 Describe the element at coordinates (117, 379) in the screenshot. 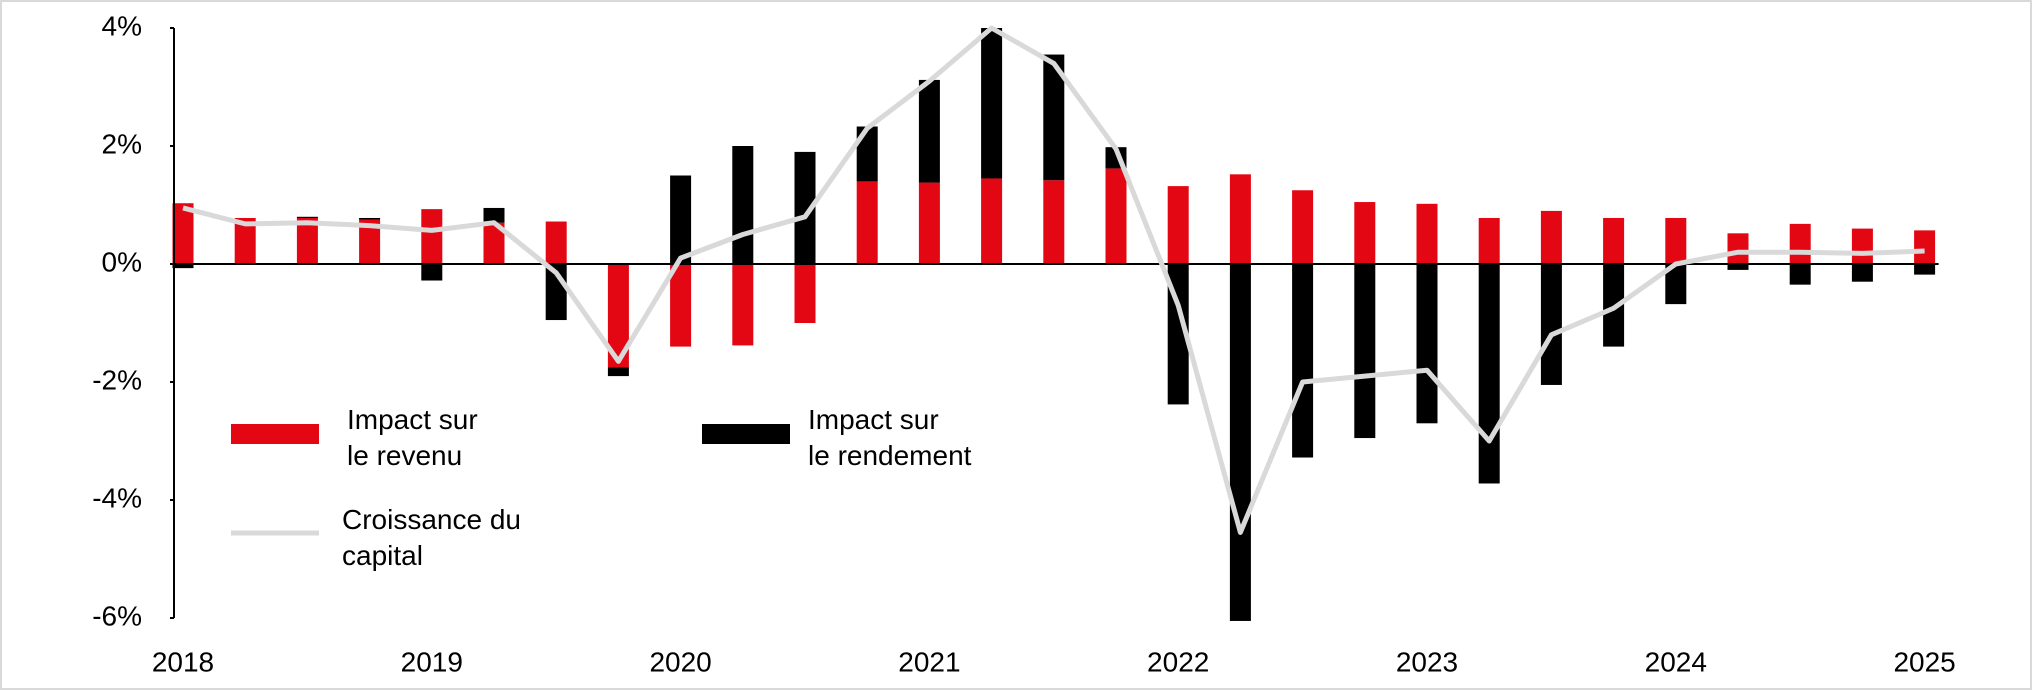

I see `y-tick-label: -2%` at that location.